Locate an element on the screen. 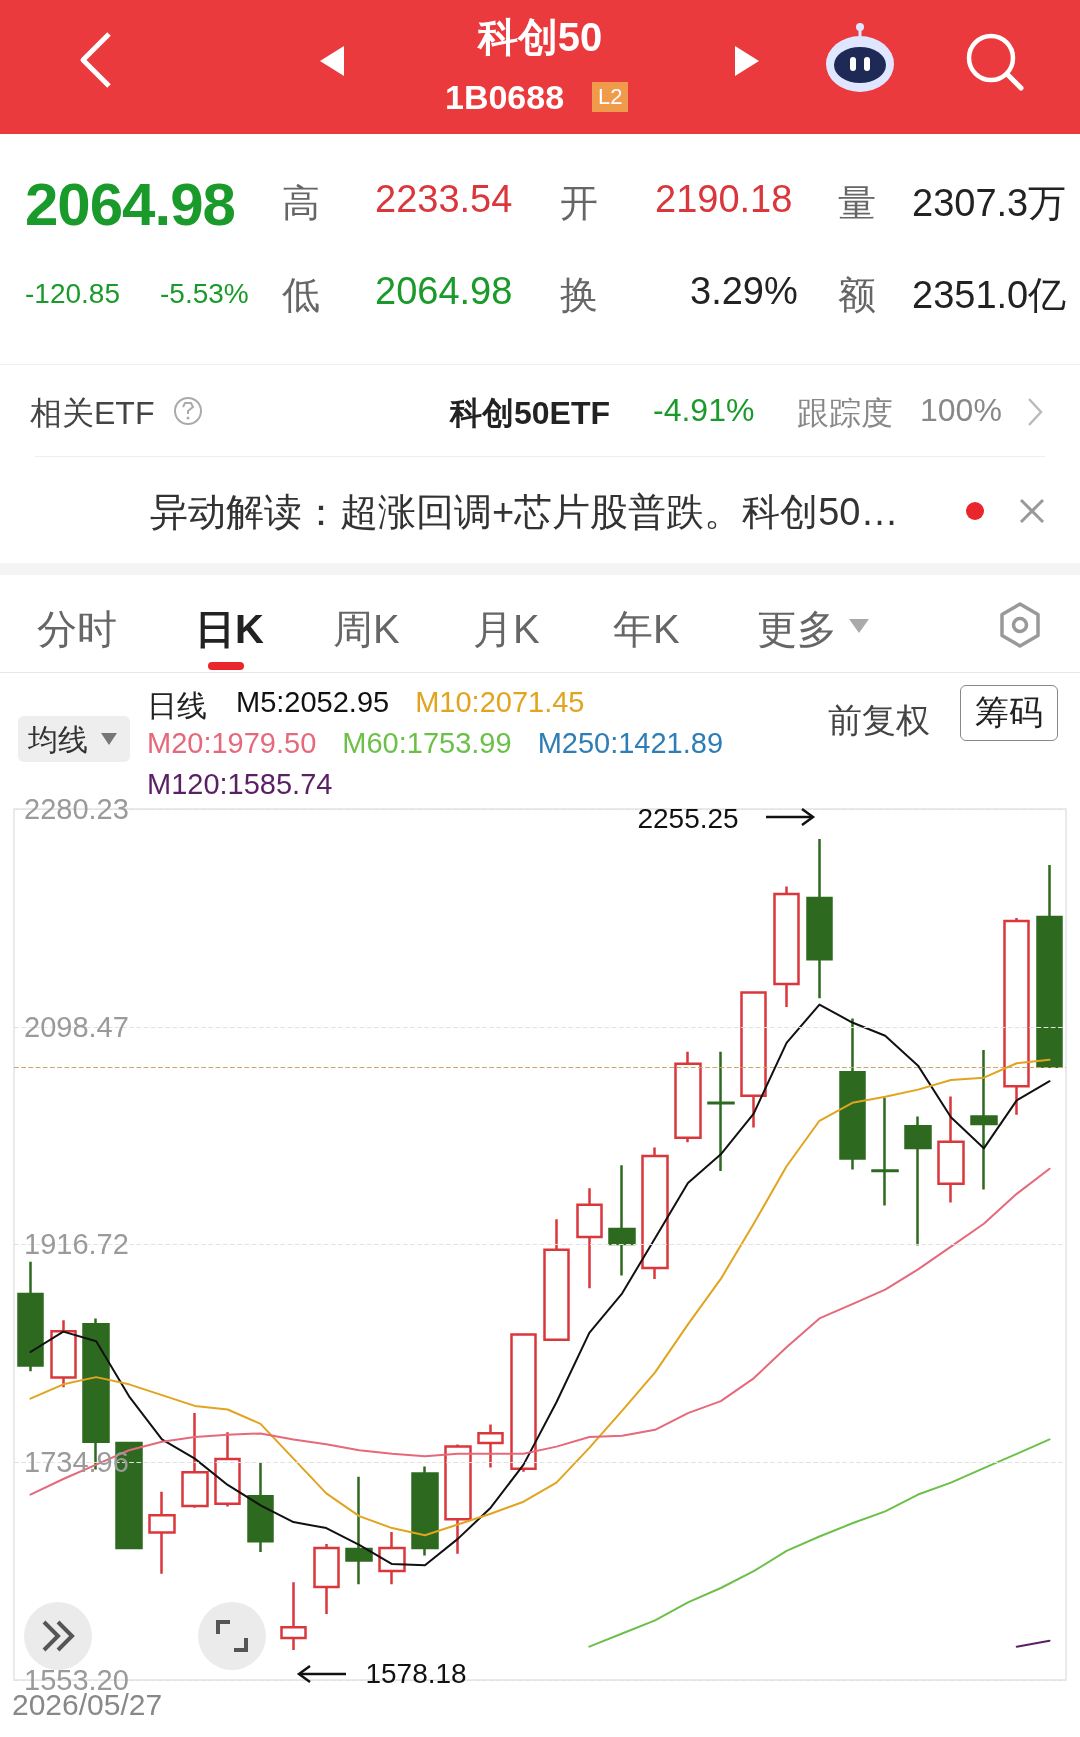 The height and width of the screenshot is (1737, 1080). y-tick-label: 2098.47 is located at coordinates (76, 1026).